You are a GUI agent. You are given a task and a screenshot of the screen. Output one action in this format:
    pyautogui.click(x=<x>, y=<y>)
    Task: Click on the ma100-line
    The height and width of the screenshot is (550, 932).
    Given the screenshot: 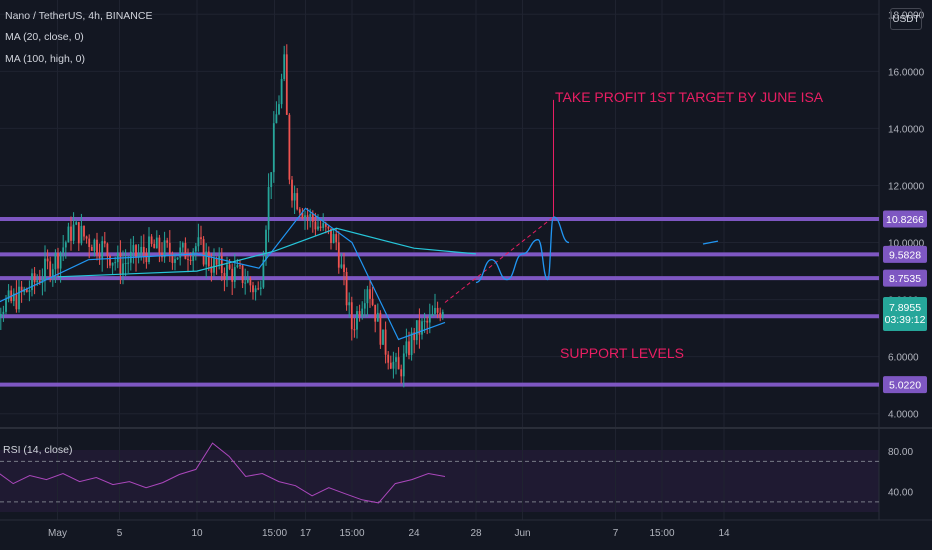 What is the action you would take?
    pyautogui.click(x=267, y=252)
    